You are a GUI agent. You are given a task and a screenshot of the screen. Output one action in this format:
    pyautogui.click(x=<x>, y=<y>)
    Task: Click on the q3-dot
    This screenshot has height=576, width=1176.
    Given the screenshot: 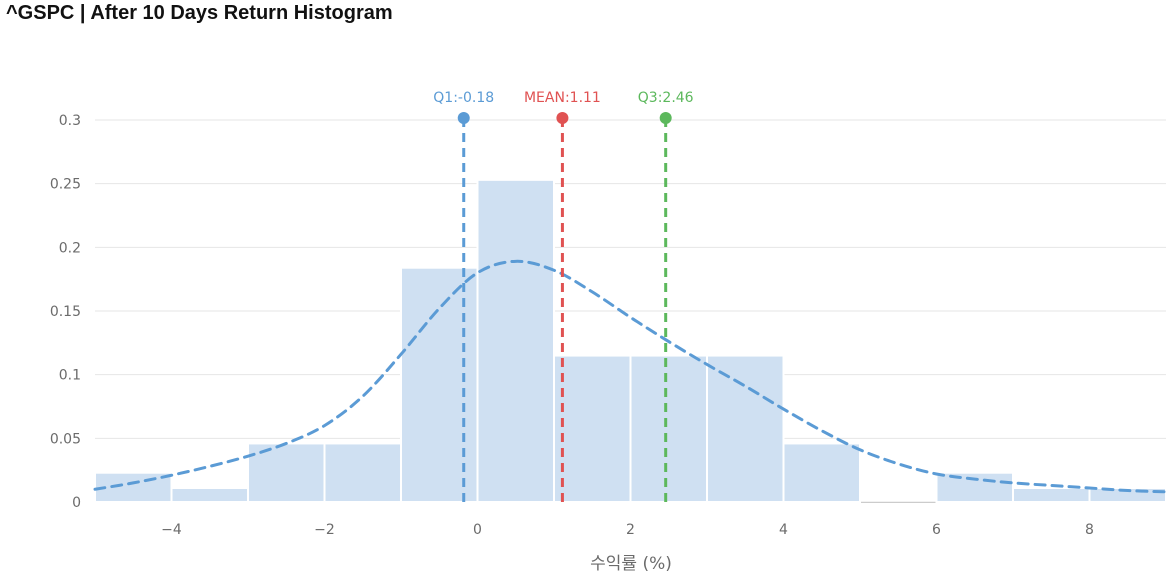 What is the action you would take?
    pyautogui.click(x=665, y=118)
    